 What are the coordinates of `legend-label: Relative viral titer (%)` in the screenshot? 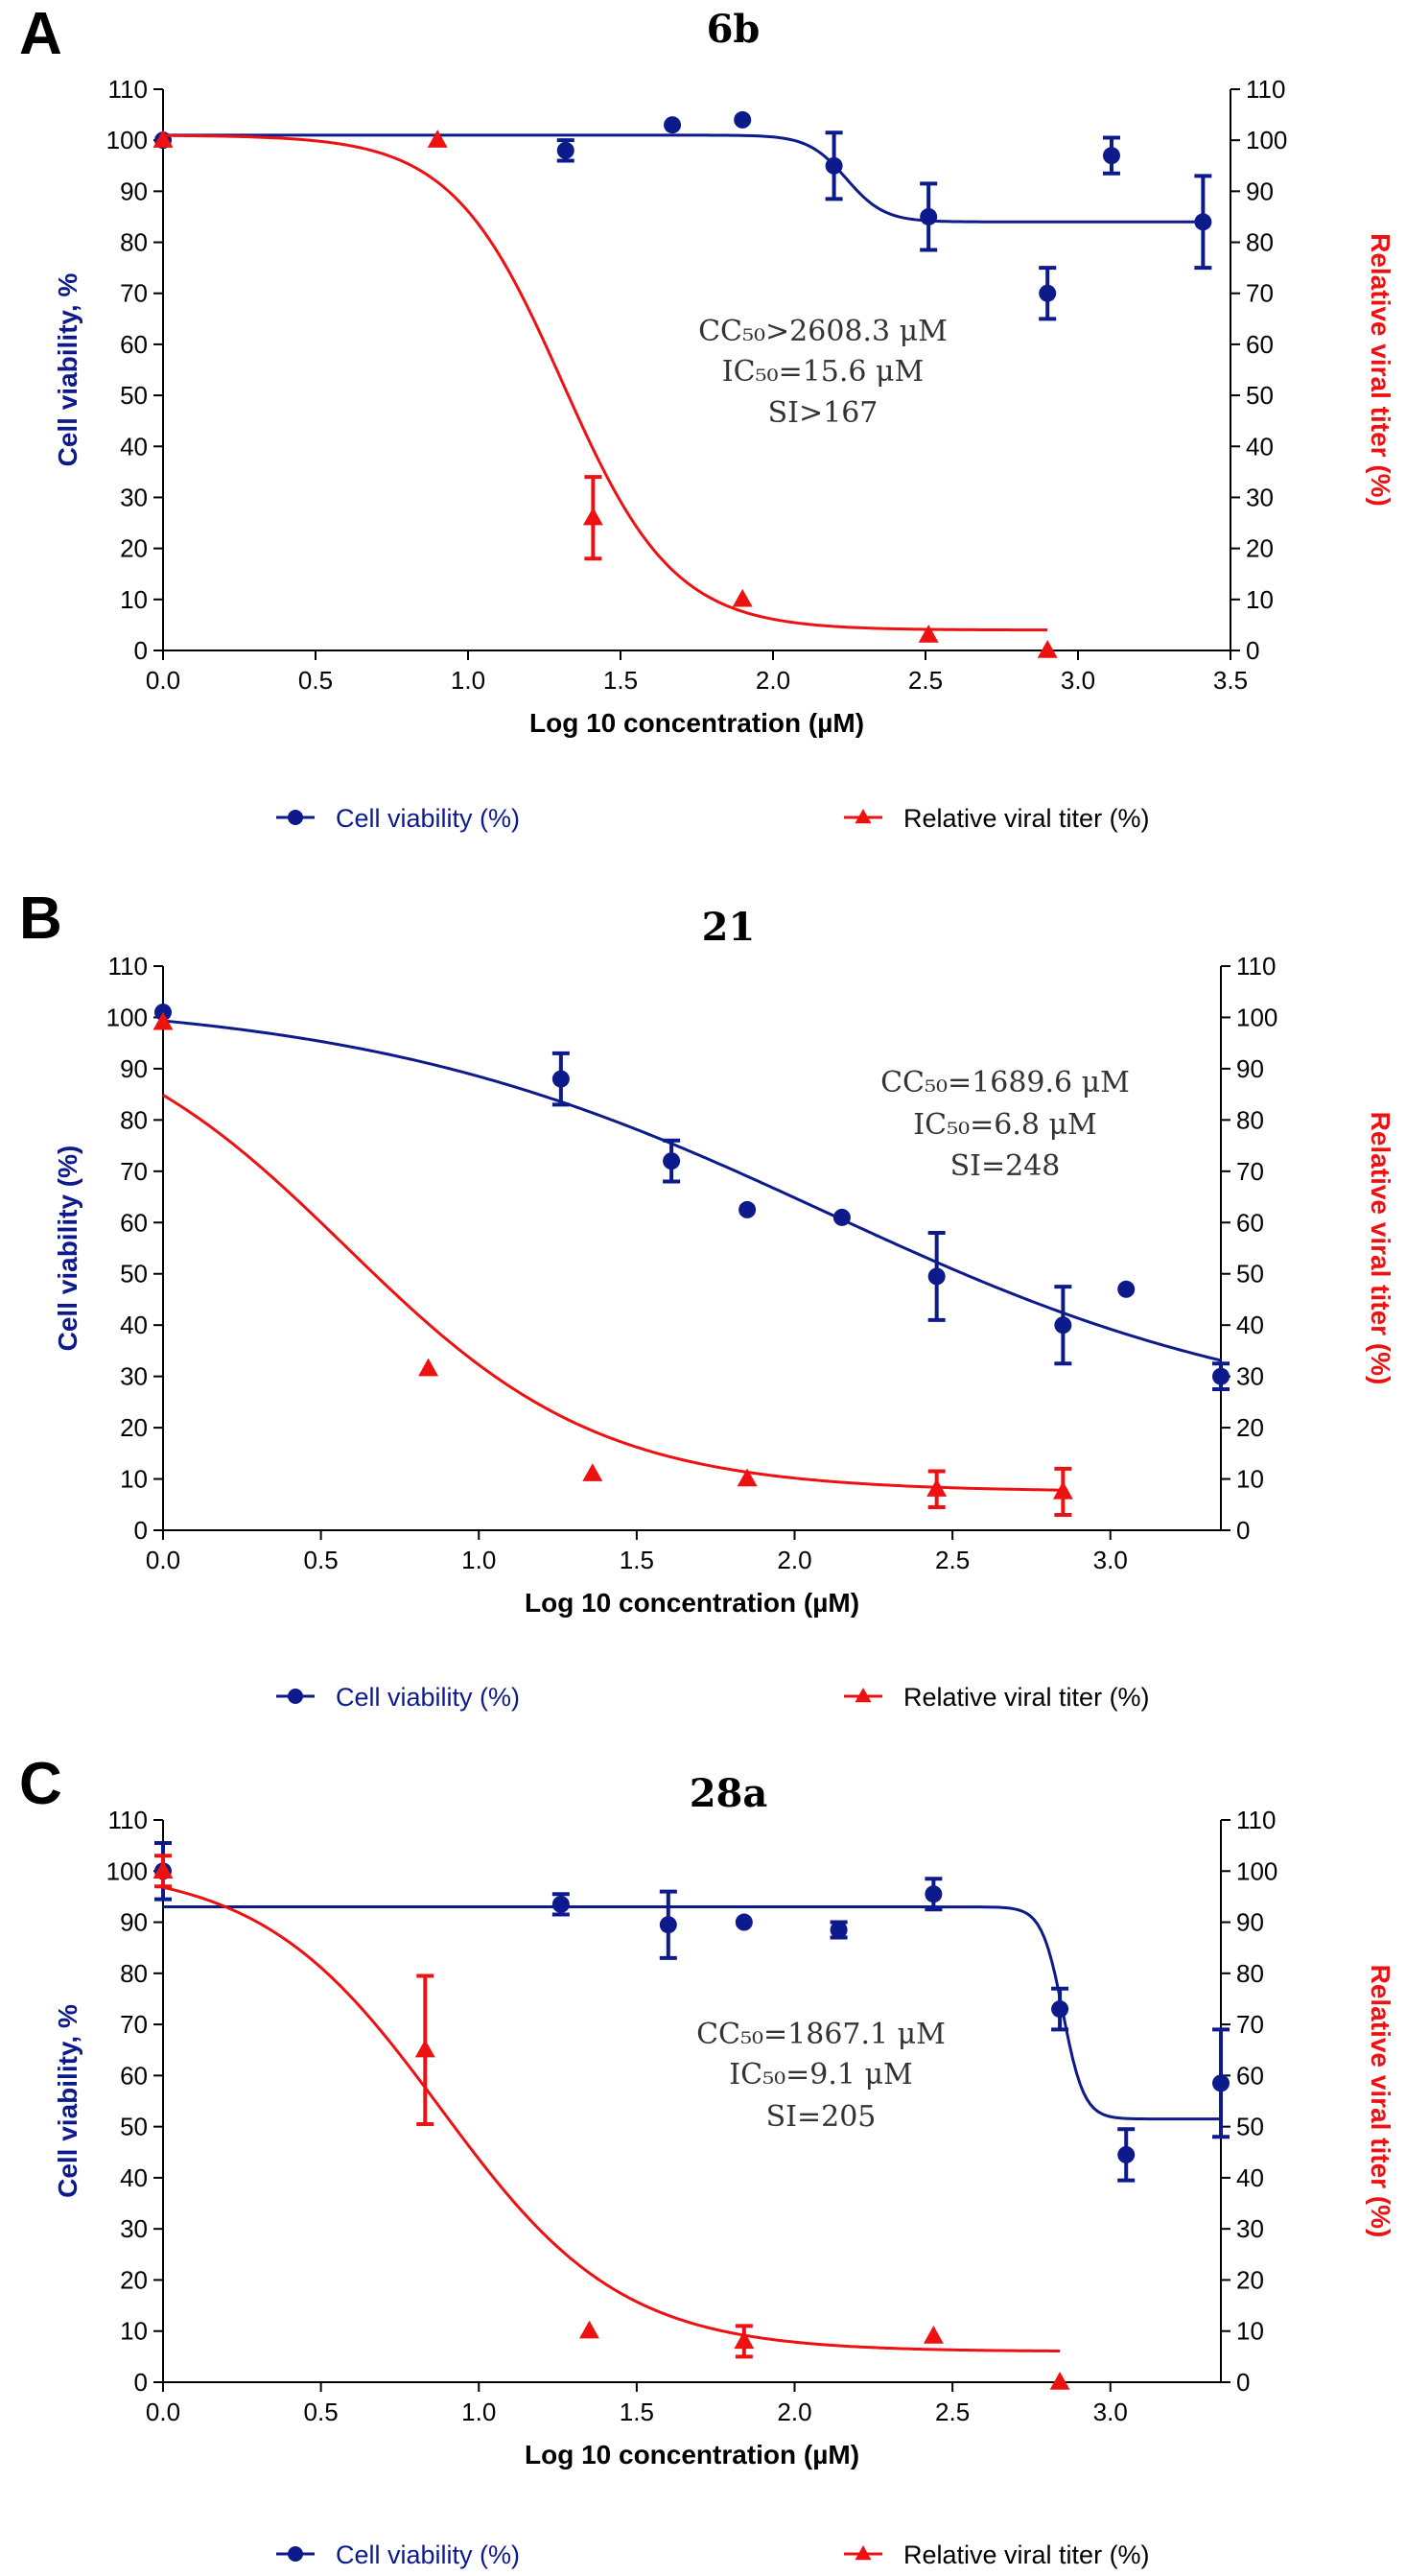 It's located at (1027, 1697).